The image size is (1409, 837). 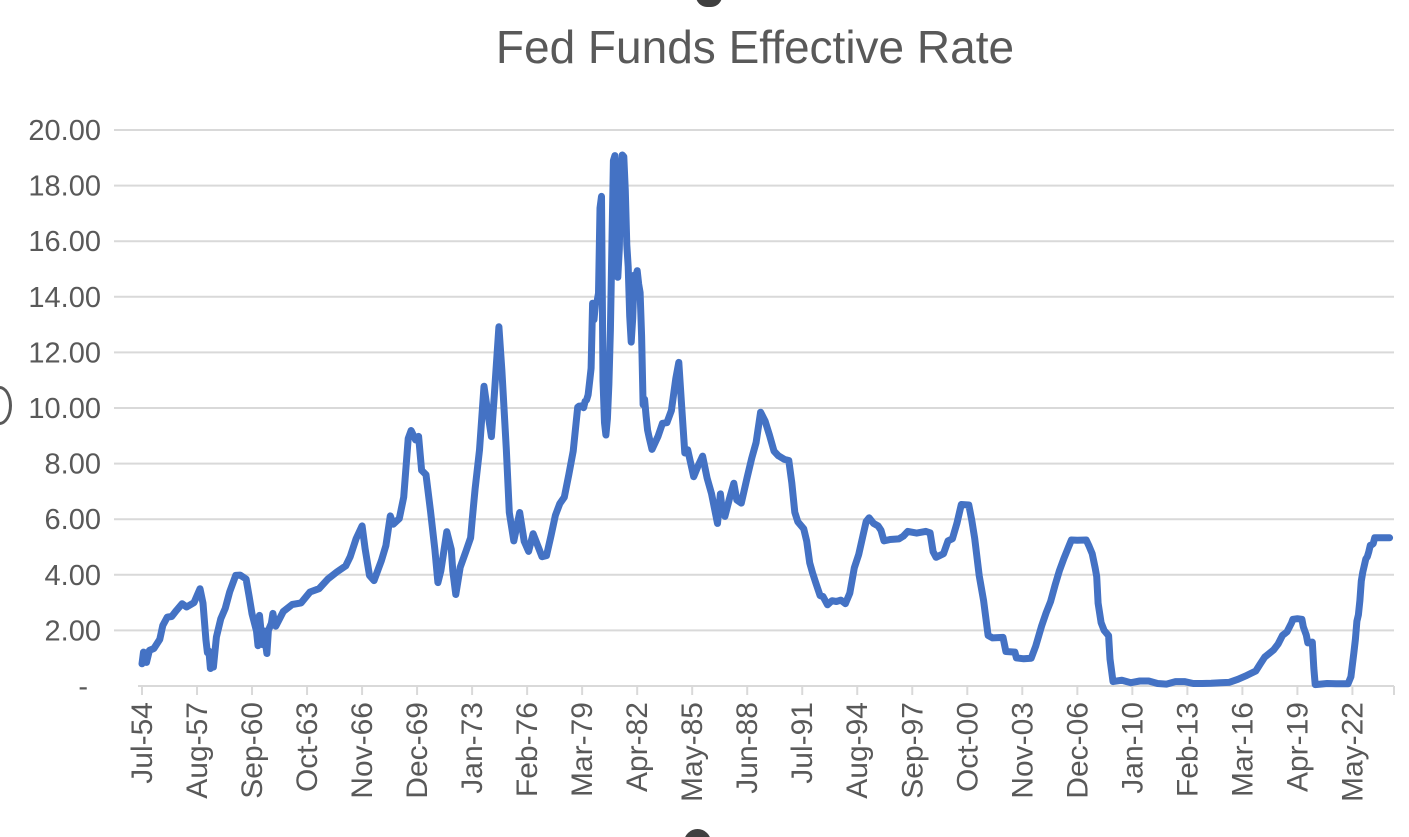 I want to click on x-tick-label: Dec-69, so click(x=417, y=750).